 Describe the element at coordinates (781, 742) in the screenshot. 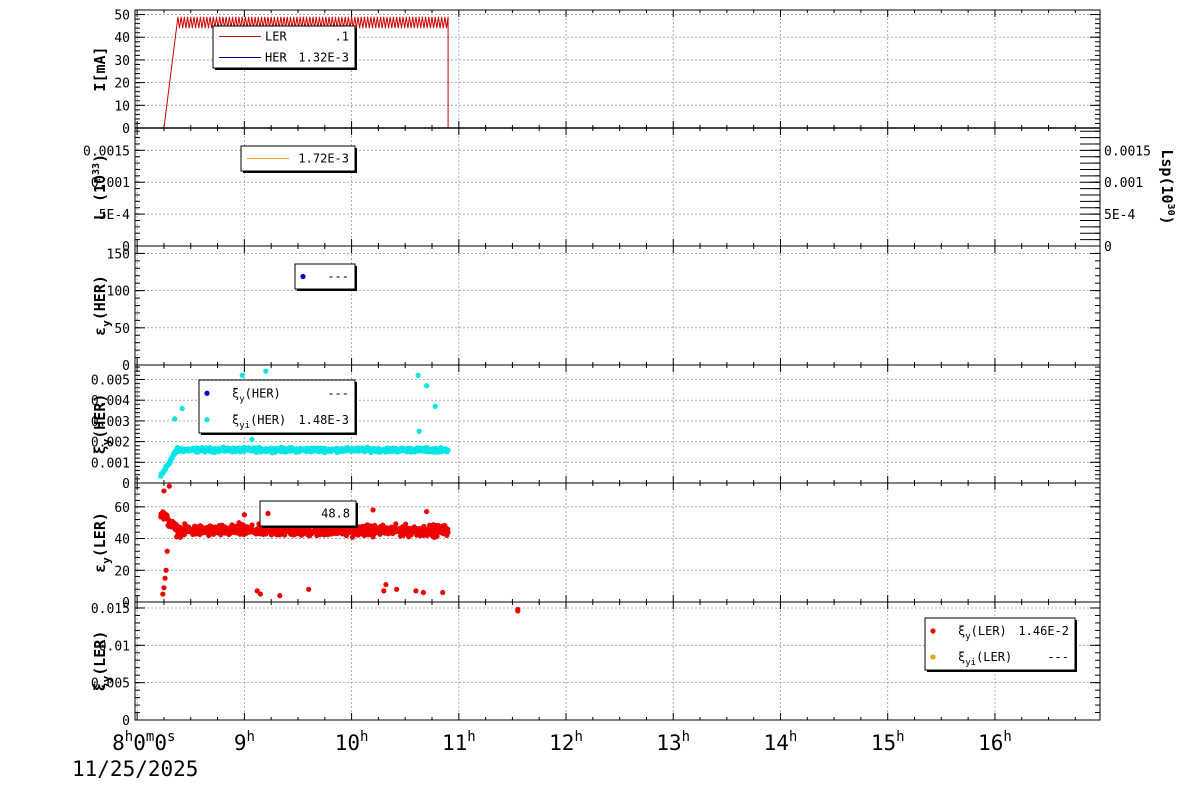

I see `x-tick-label: 14h` at that location.